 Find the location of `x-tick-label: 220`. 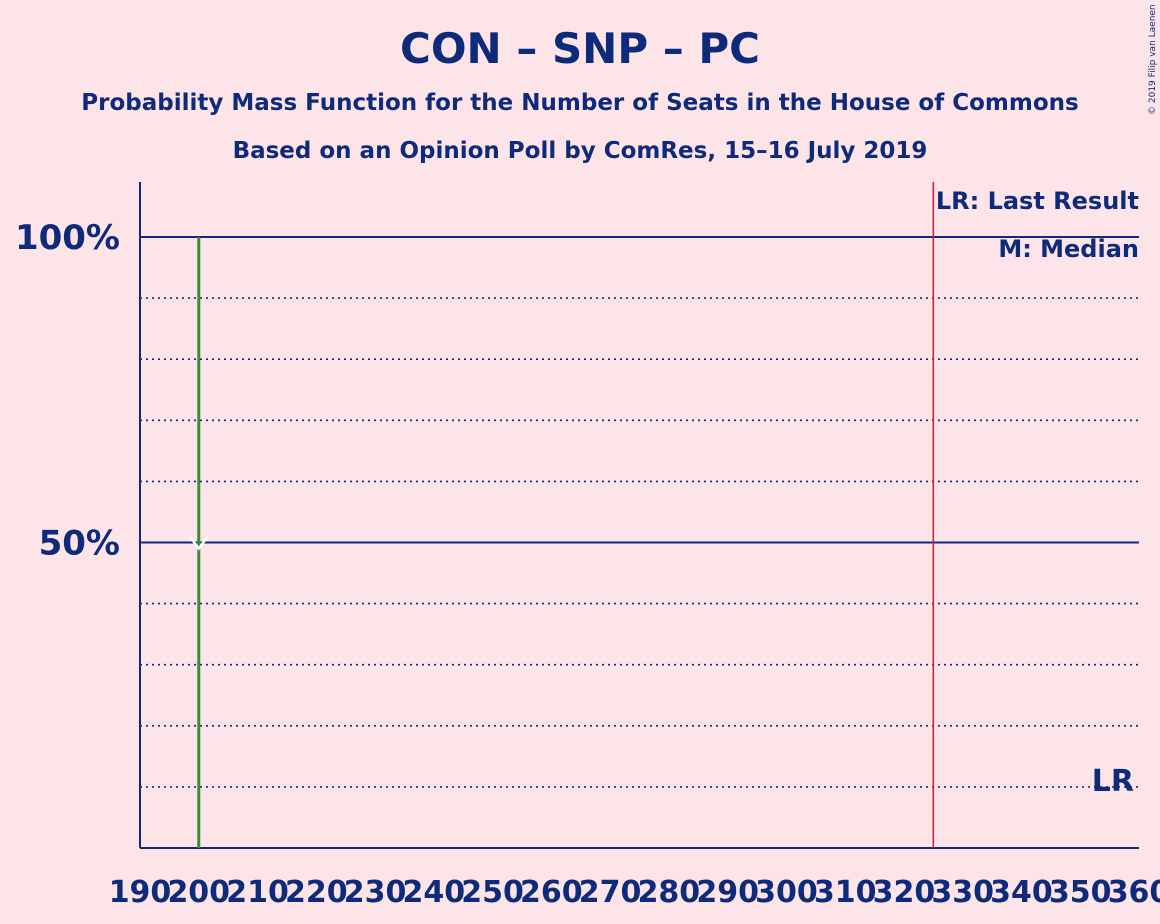

x-tick-label: 220 is located at coordinates (316, 892).